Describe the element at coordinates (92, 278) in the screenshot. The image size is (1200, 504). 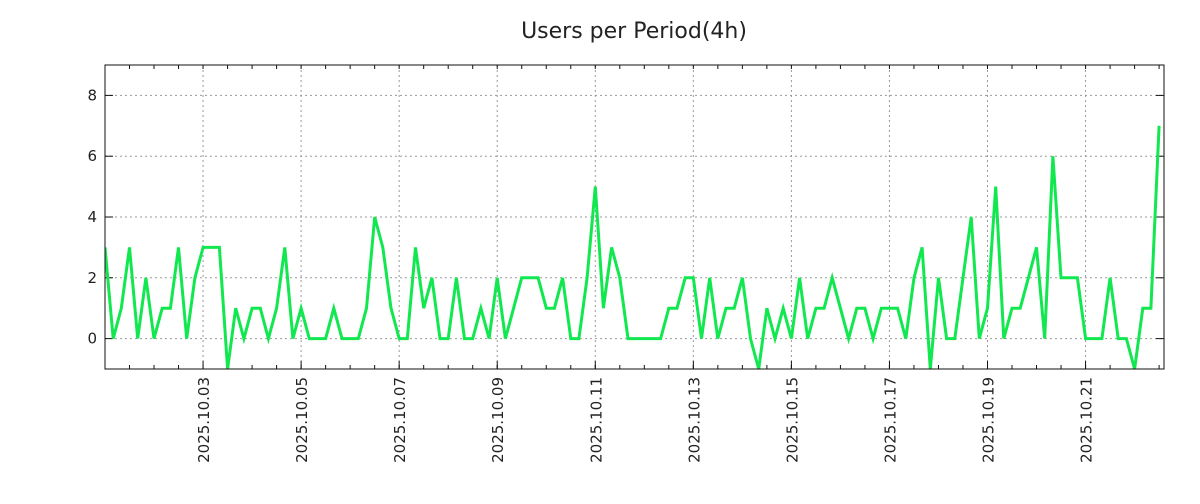
I see `y-tick-label: 2` at that location.